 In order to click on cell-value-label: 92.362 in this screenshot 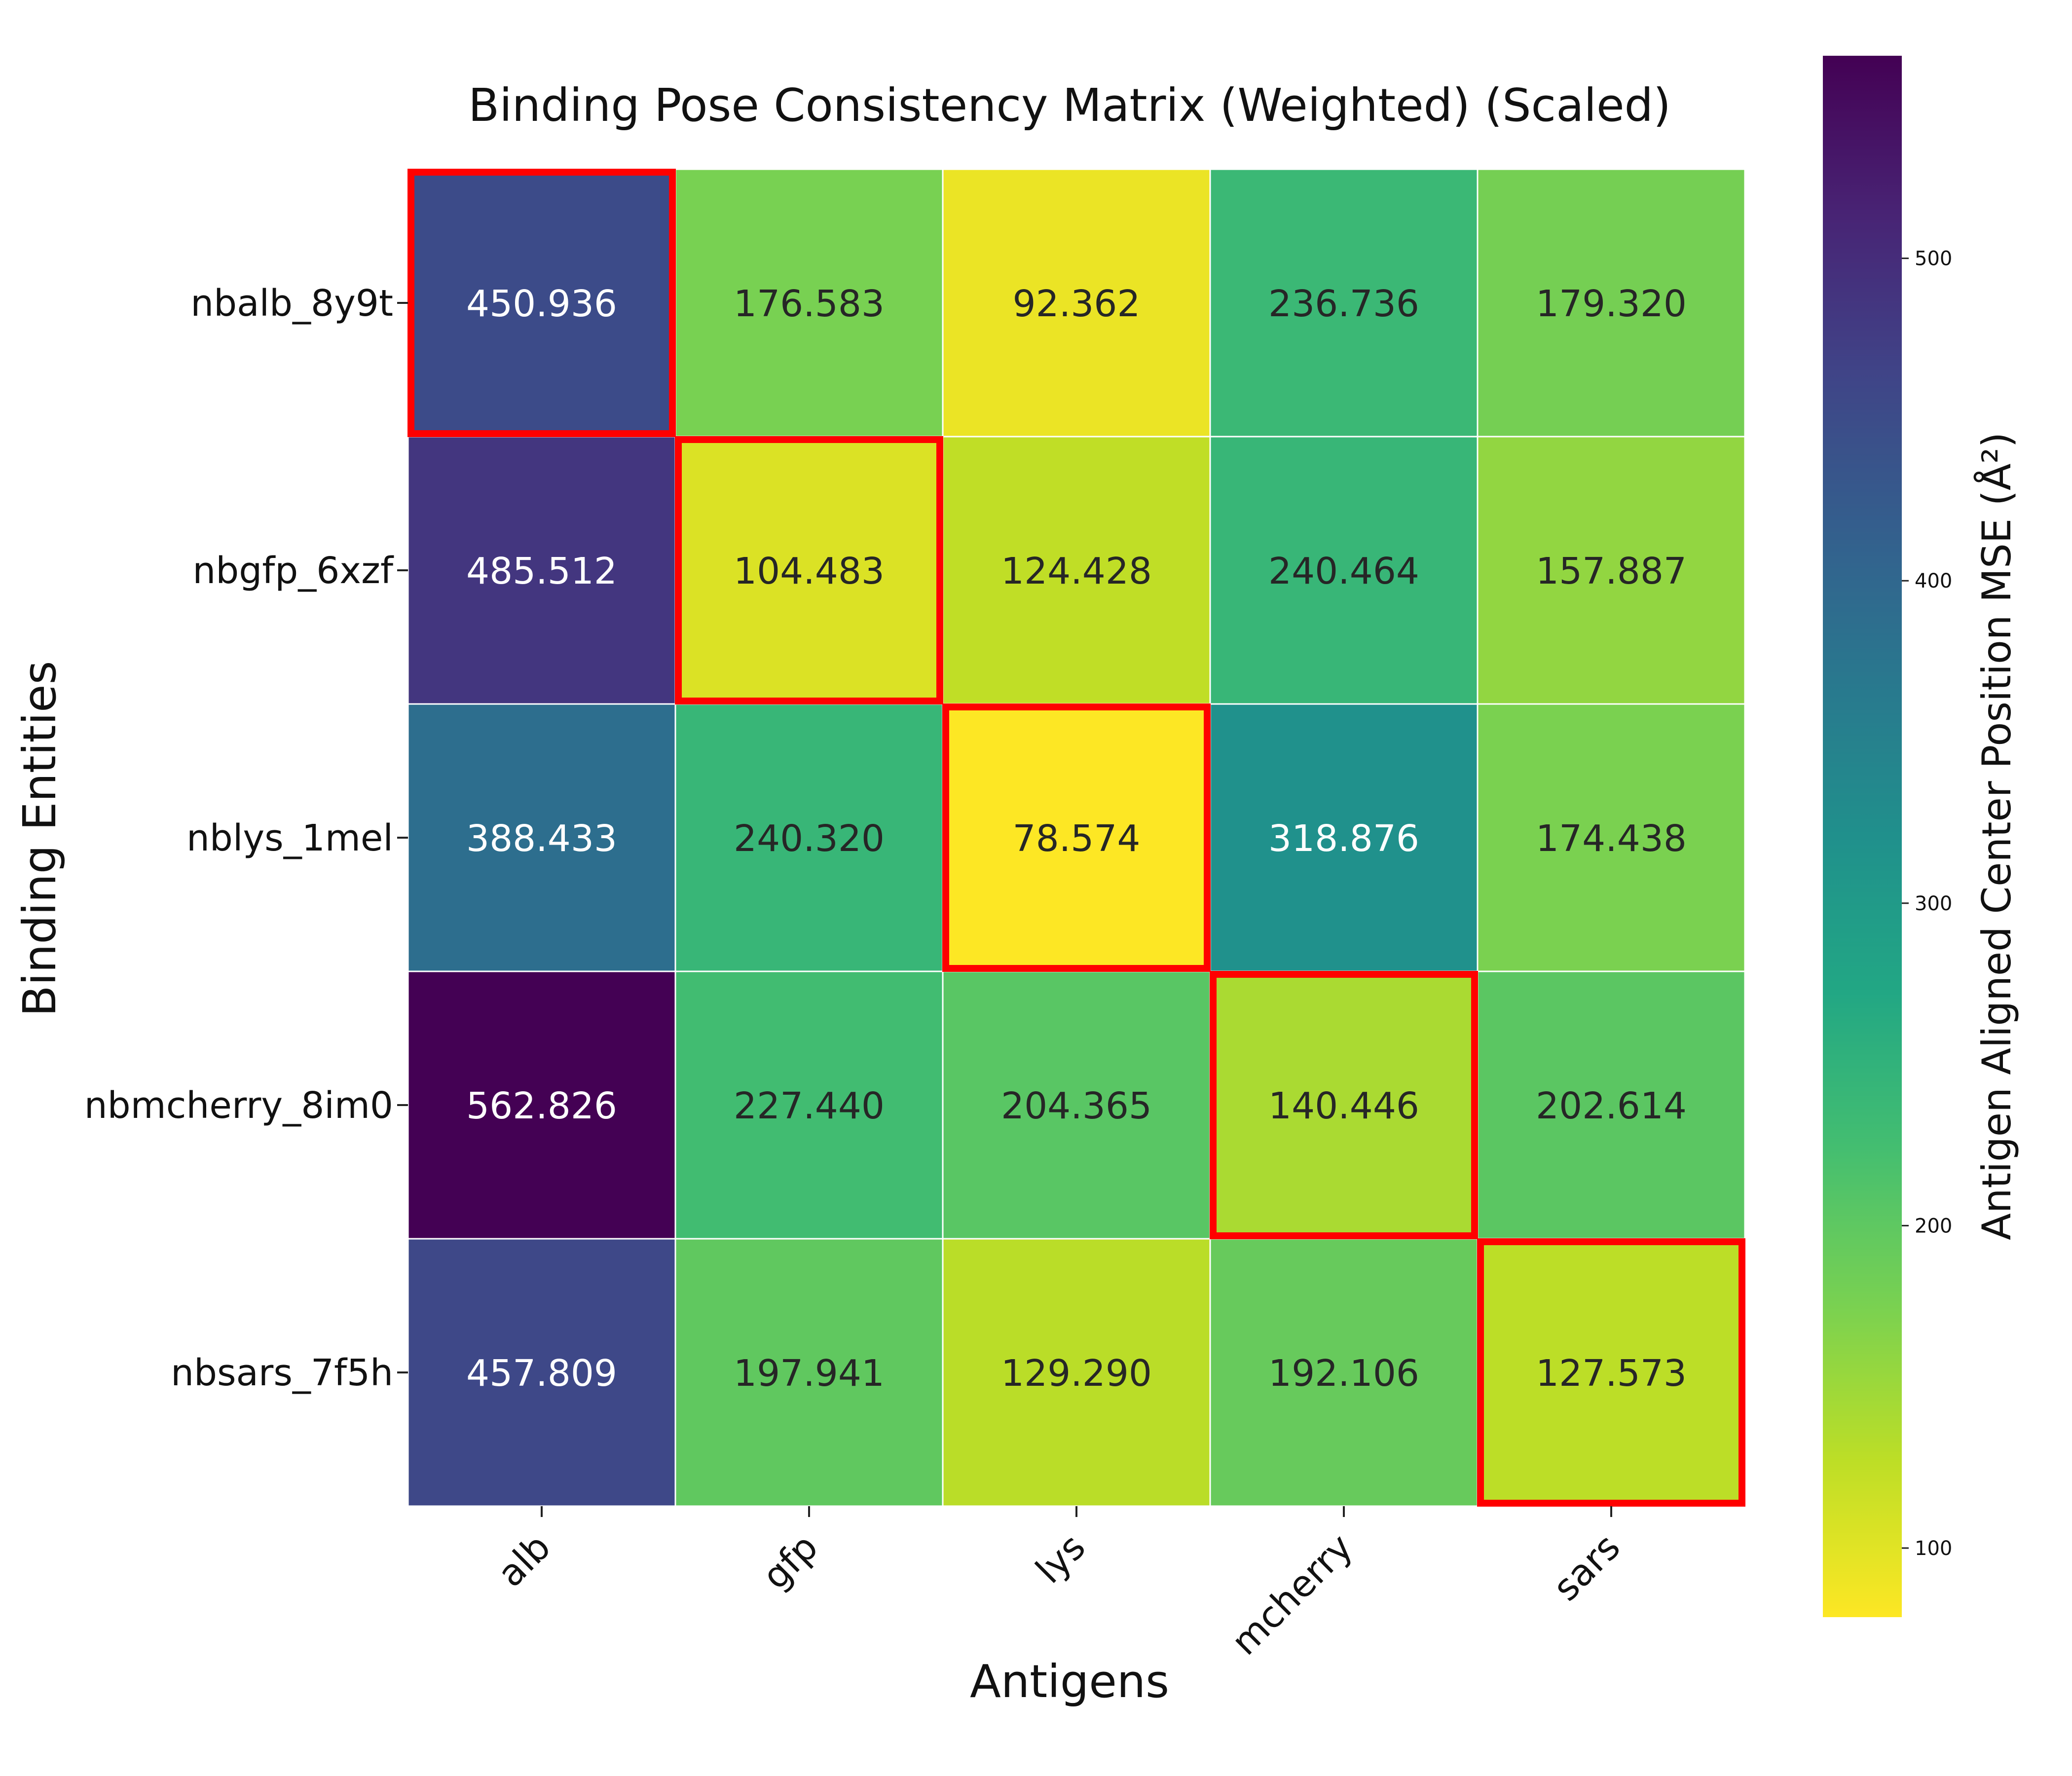, I will do `click(1077, 304)`.